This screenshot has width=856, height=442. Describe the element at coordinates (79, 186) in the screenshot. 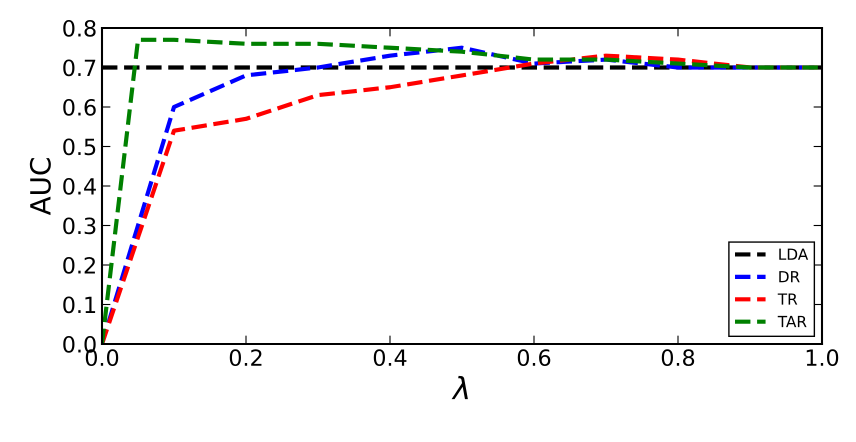

I see `y-tick-label: 0.4` at that location.